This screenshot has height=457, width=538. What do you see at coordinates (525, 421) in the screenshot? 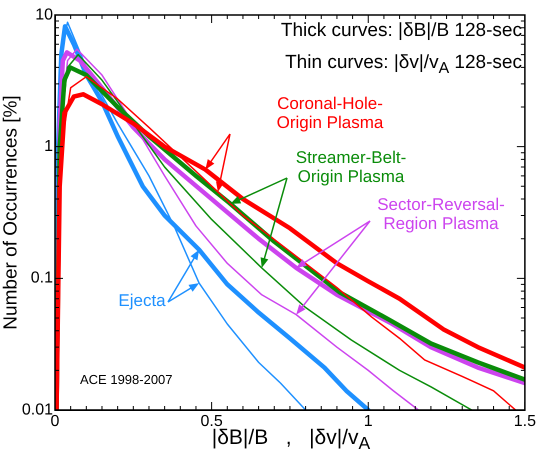
I see `x-tick-label: 1.5` at bounding box center [525, 421].